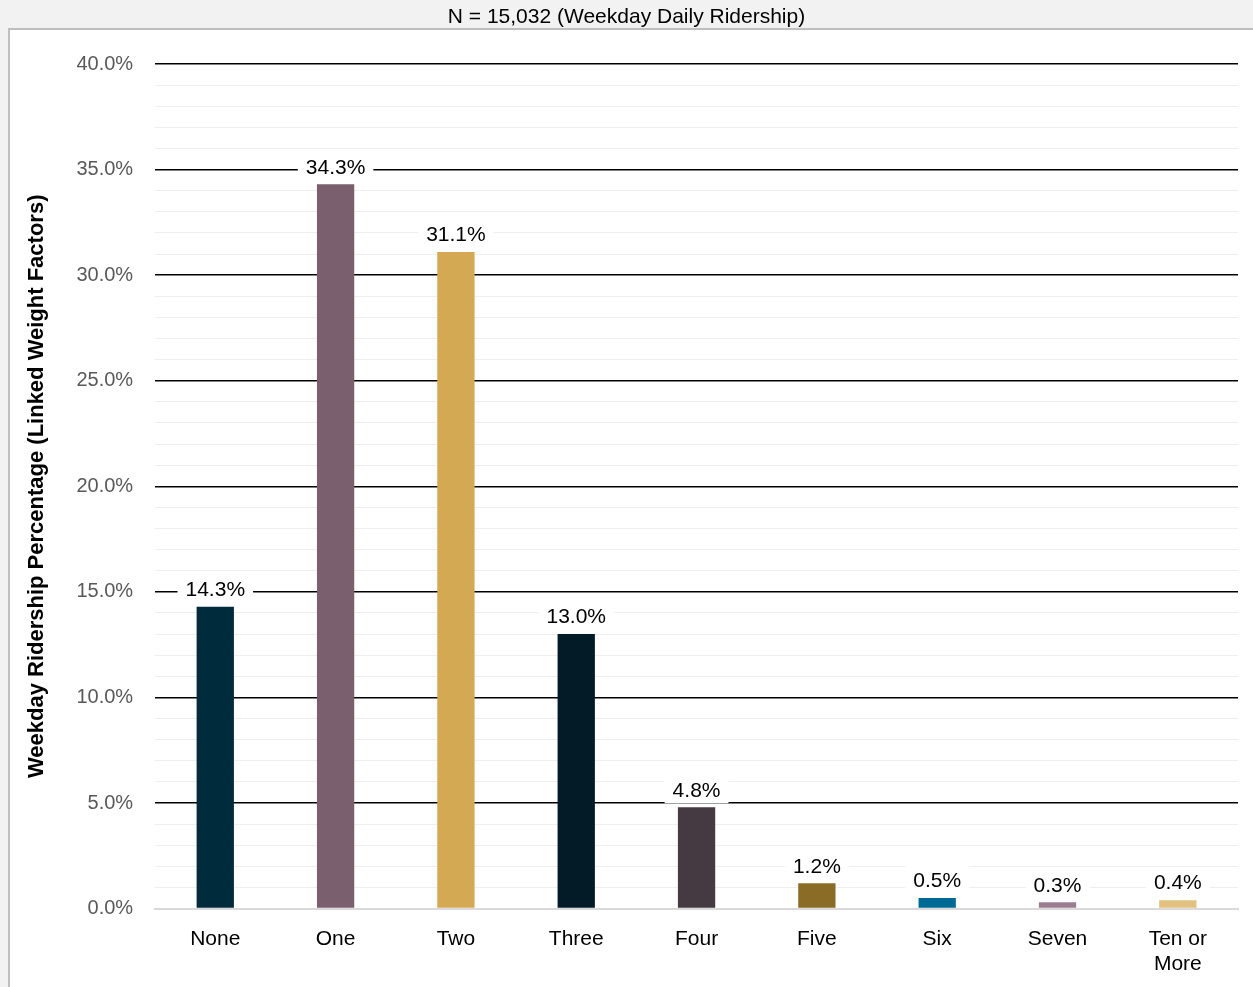  What do you see at coordinates (456, 937) in the screenshot?
I see `x-tick-label: Two` at bounding box center [456, 937].